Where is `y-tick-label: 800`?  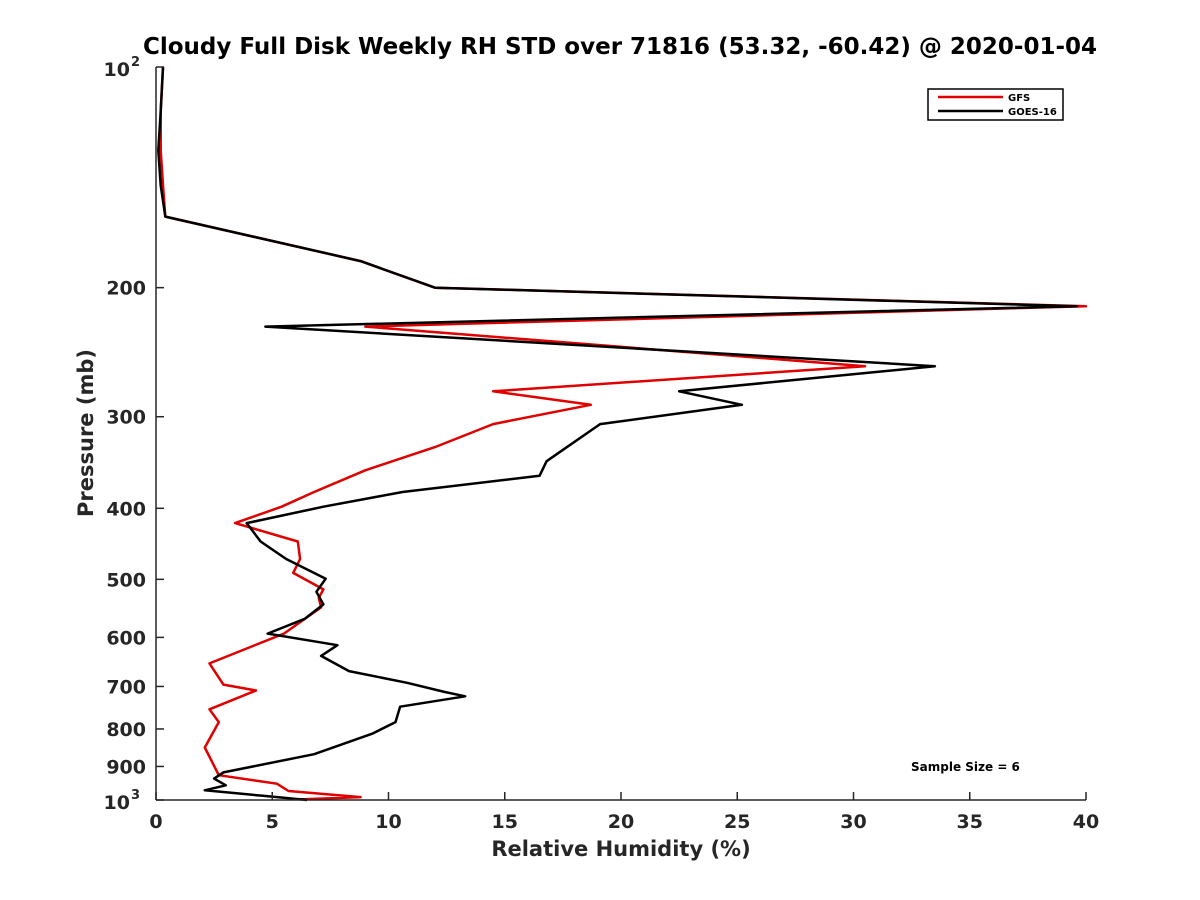 y-tick-label: 800 is located at coordinates (126, 730).